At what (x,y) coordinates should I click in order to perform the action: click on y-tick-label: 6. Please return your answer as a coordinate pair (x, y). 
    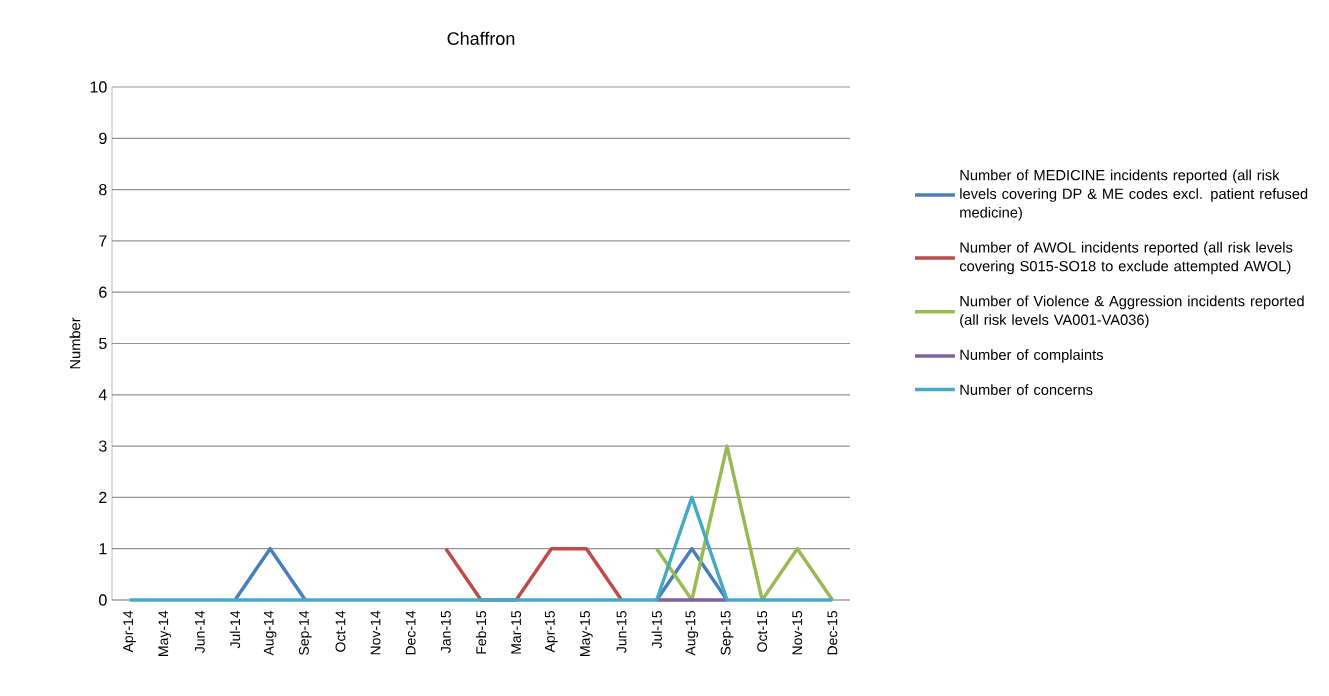
    Looking at the image, I should click on (103, 292).